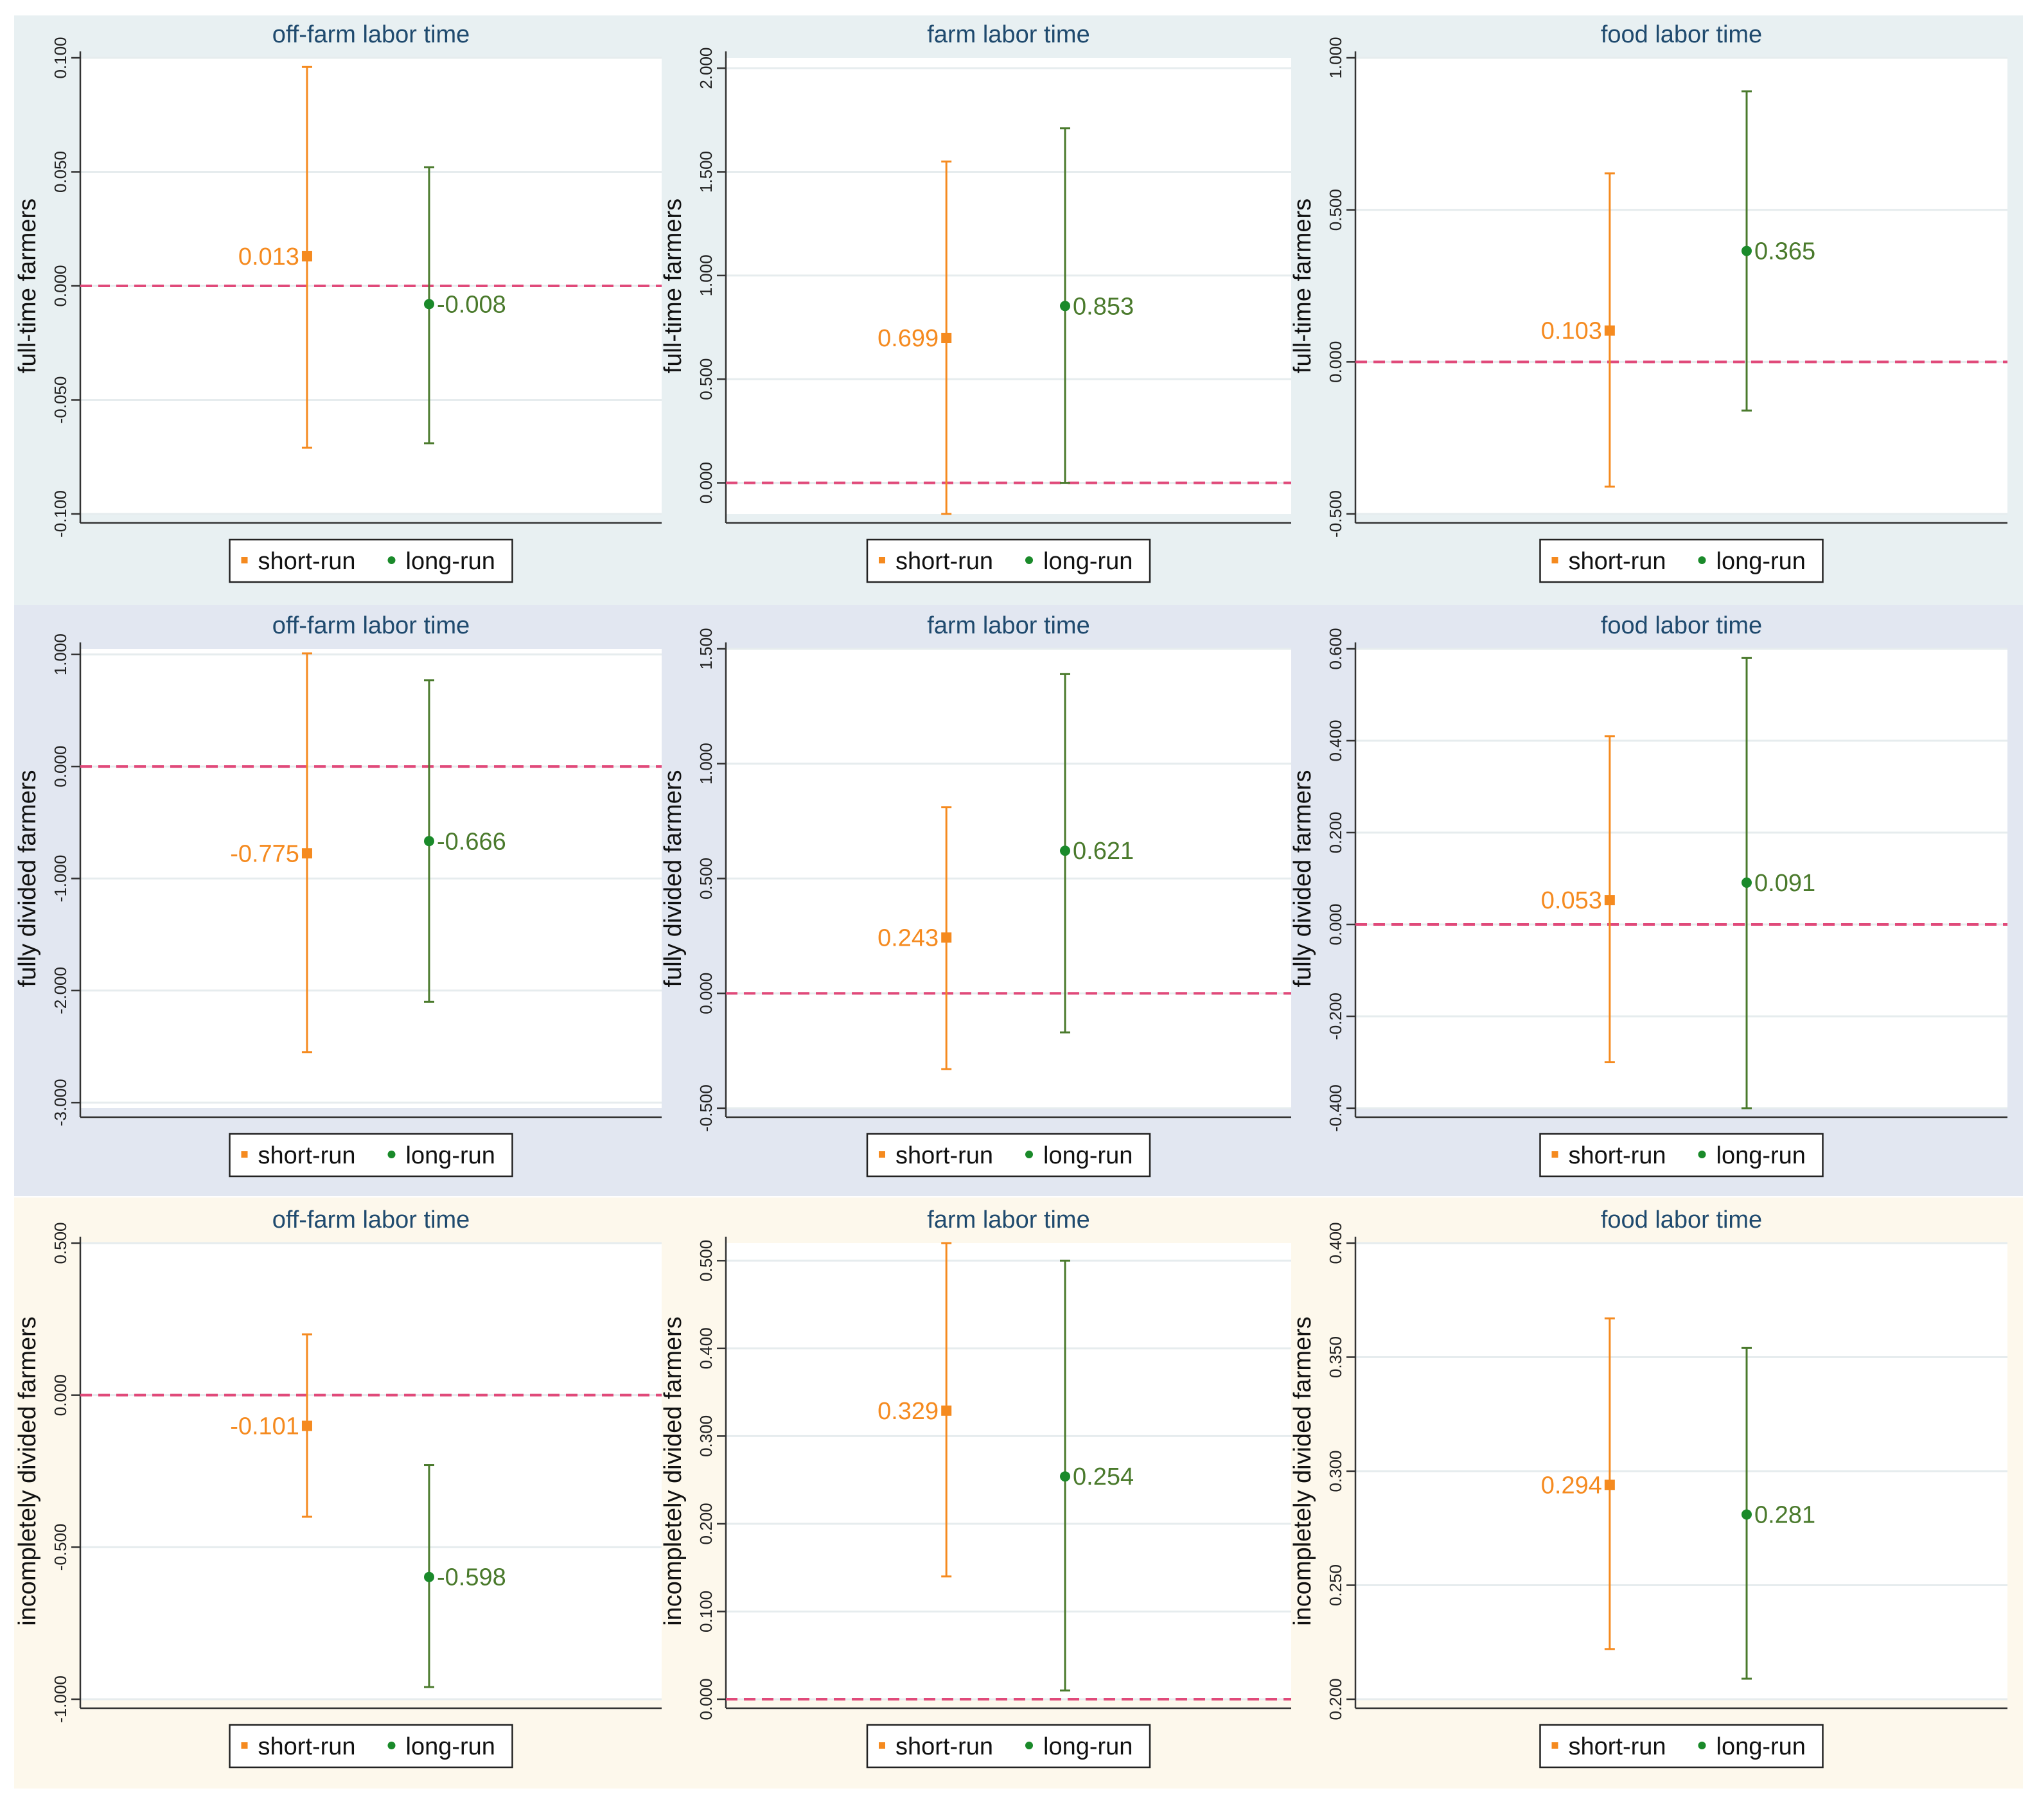 Image resolution: width=2037 pixels, height=1820 pixels. Describe the element at coordinates (27, 286) in the screenshot. I see `y-axis-label: full-time farmers` at that location.